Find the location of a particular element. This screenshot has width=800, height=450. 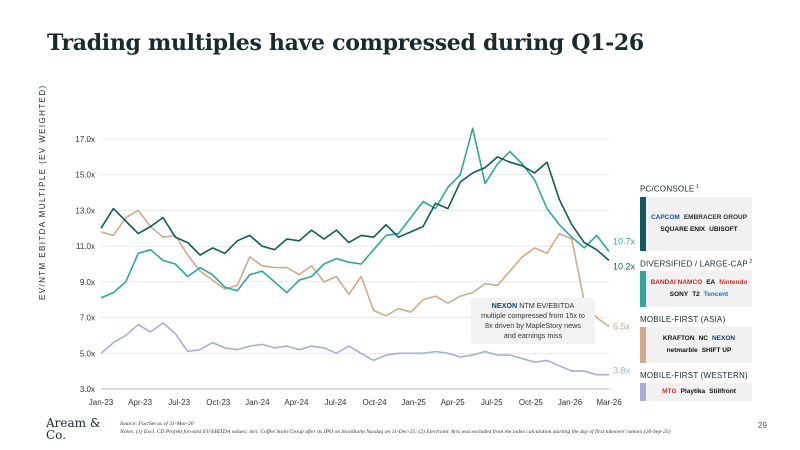

company-logo: NEXON is located at coordinates (723, 339).